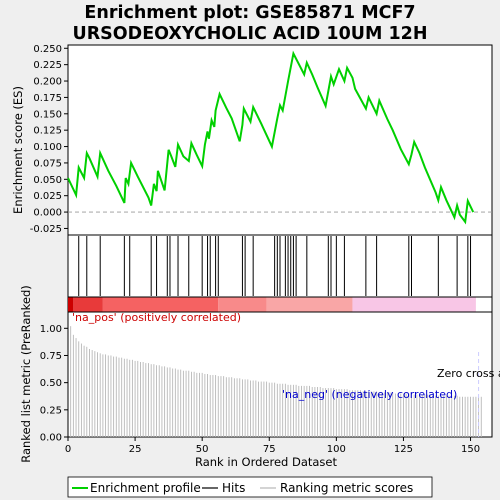  Describe the element at coordinates (68, 449) in the screenshot. I see `xtick-label: 0` at that location.